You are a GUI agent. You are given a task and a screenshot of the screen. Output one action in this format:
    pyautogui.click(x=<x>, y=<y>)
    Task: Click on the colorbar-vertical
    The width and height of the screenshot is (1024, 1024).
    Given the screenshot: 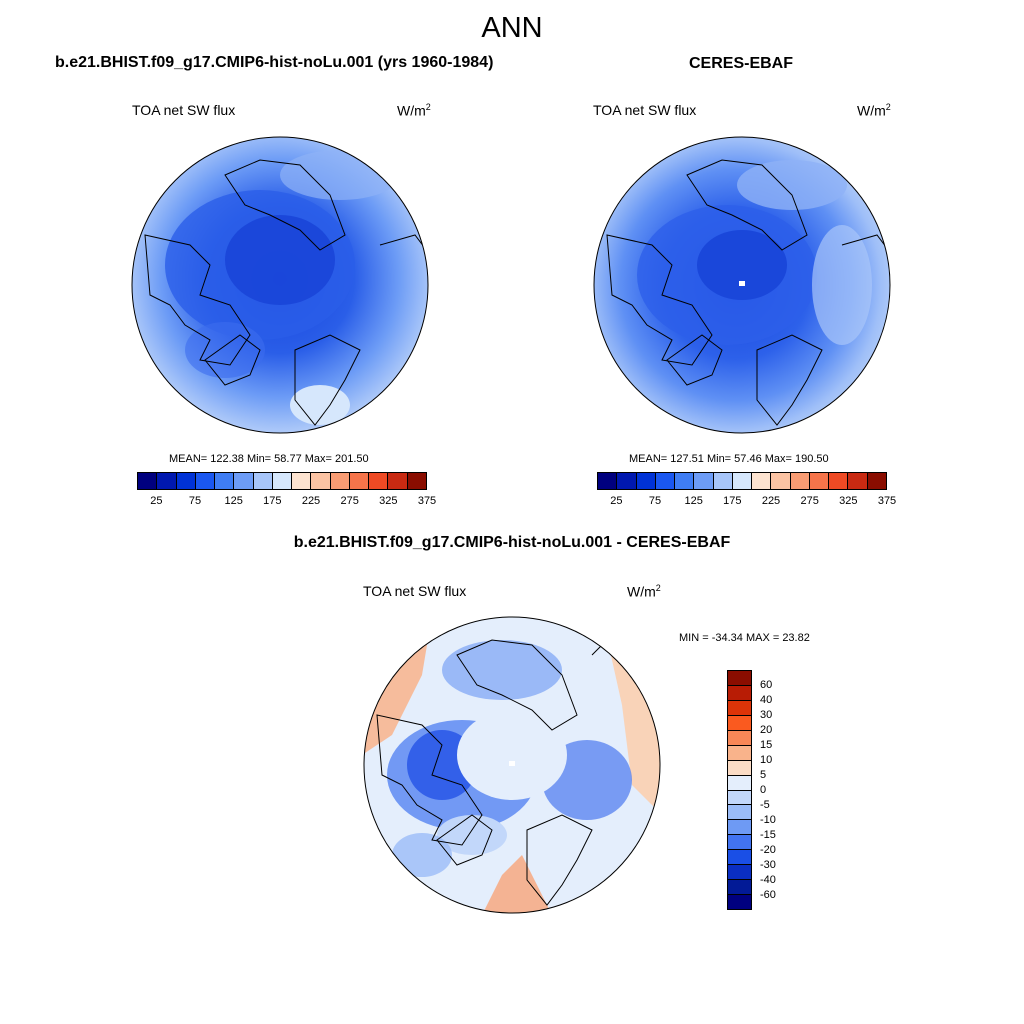 What is the action you would take?
    pyautogui.click(x=739, y=790)
    